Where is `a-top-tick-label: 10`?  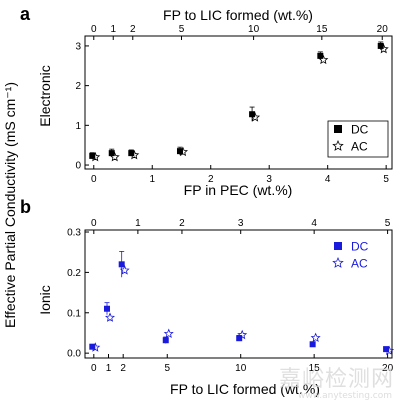
a-top-tick-label: 10 is located at coordinates (254, 29).